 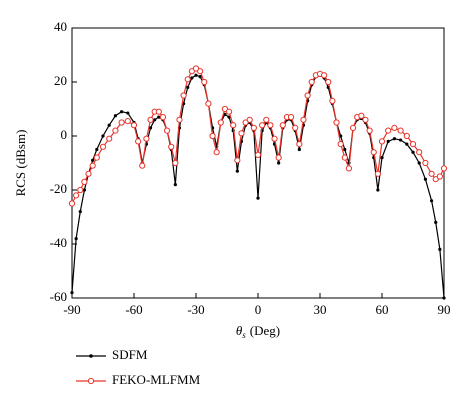 I want to click on x-label-symbol: θ, so click(x=239, y=330).